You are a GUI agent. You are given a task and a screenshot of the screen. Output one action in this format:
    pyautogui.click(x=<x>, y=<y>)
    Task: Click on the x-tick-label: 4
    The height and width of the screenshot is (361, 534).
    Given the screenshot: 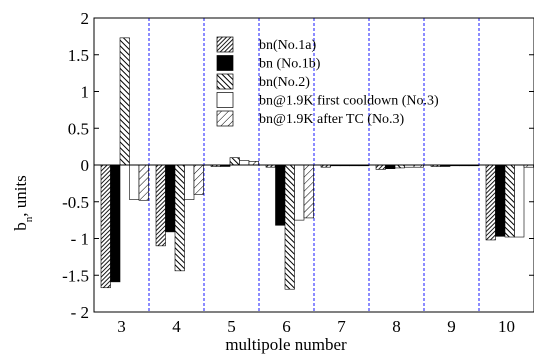 What is the action you would take?
    pyautogui.click(x=176, y=326)
    